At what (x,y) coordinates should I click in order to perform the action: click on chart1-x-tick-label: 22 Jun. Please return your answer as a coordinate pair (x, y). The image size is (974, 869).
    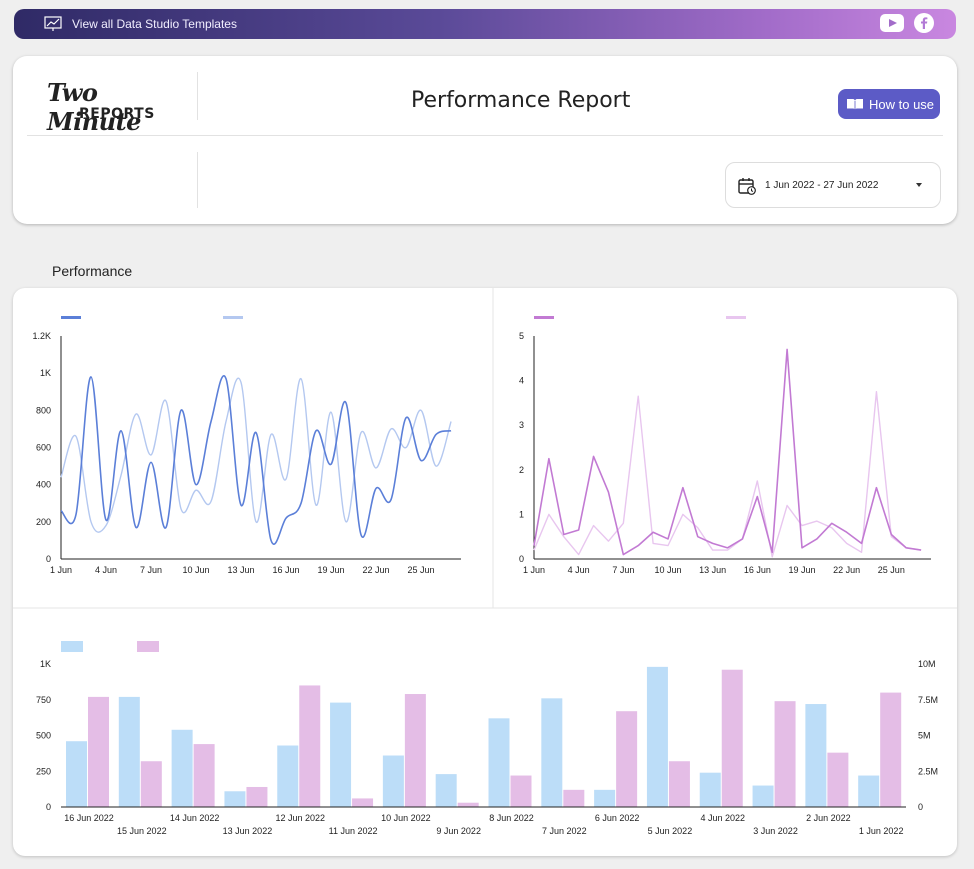
    Looking at the image, I should click on (376, 570).